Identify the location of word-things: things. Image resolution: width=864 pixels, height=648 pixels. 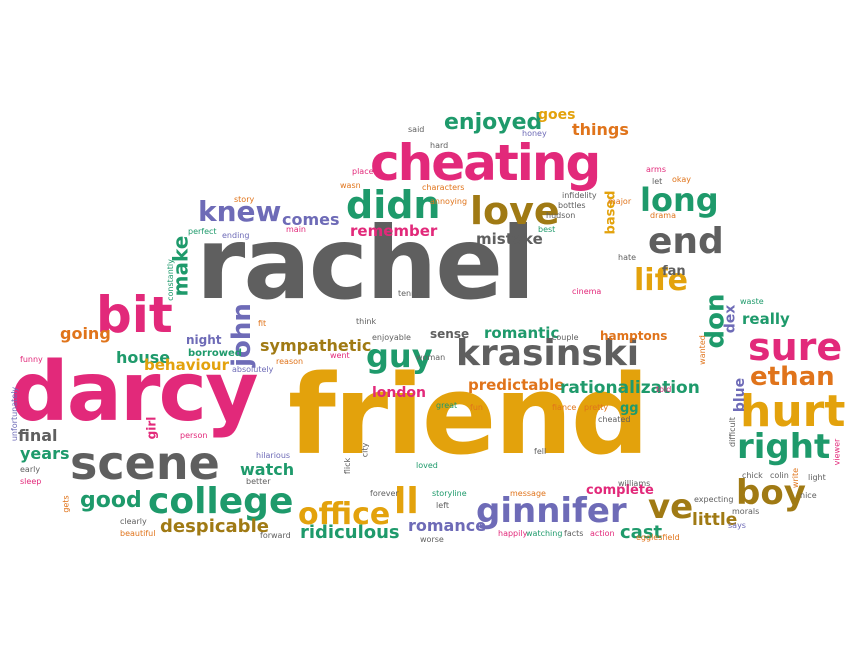
(600, 129).